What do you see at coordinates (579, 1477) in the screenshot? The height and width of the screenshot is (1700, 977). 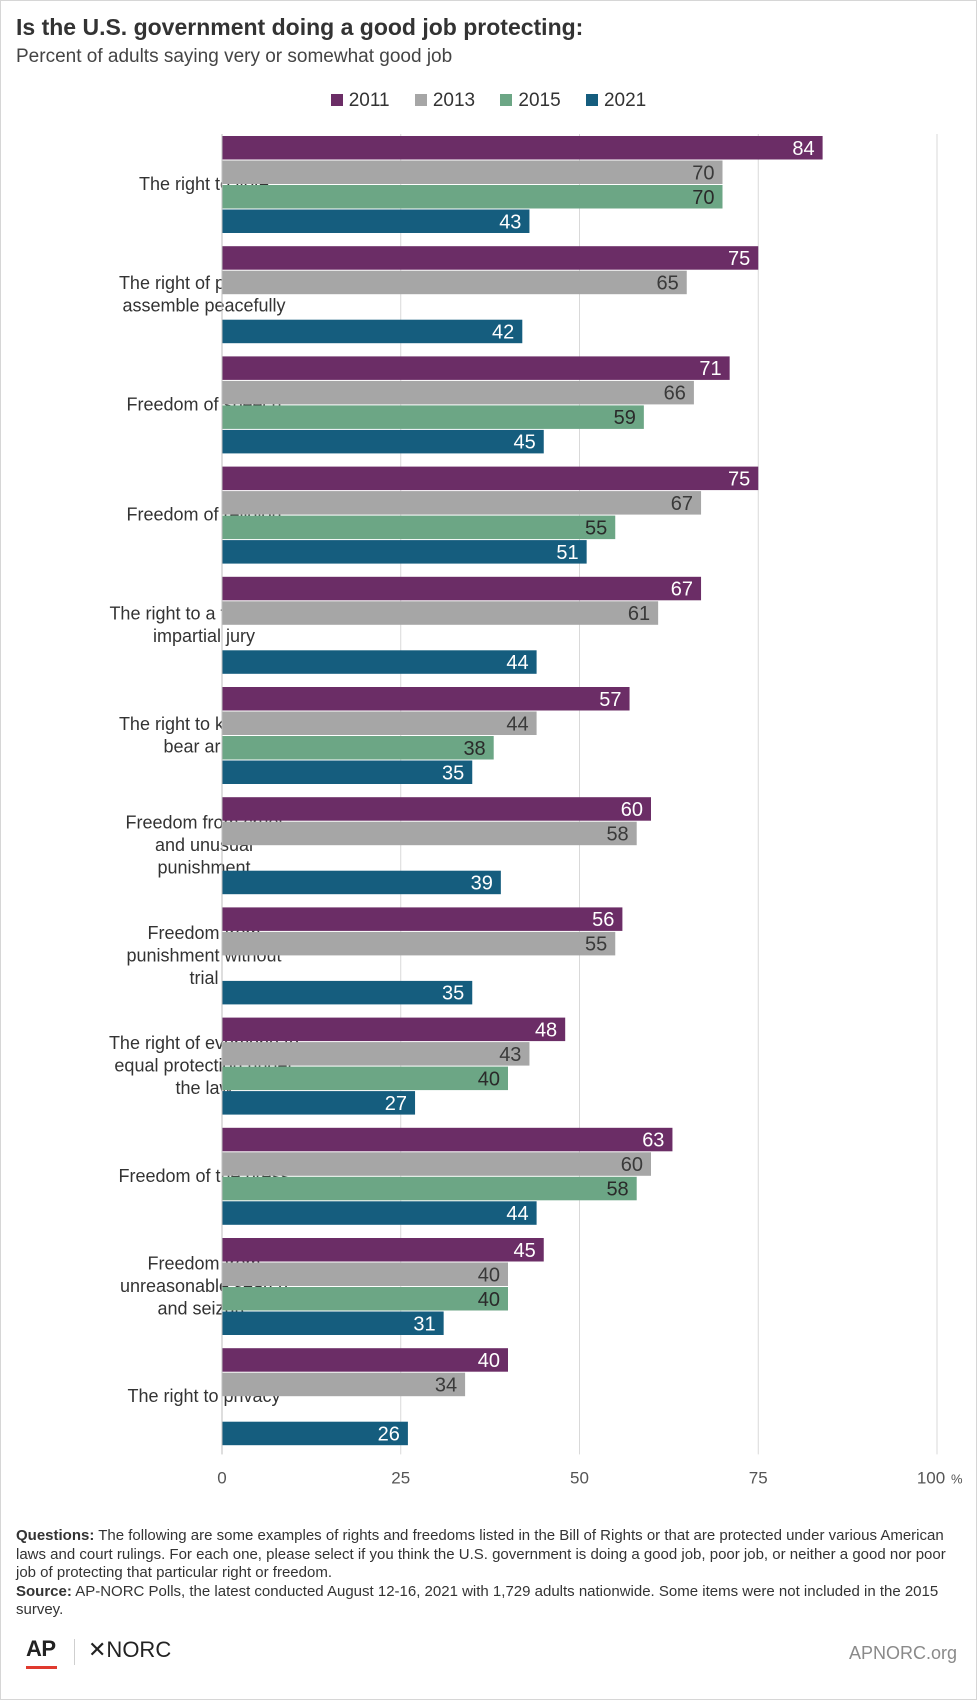 I see `x-tick-label: 50` at bounding box center [579, 1477].